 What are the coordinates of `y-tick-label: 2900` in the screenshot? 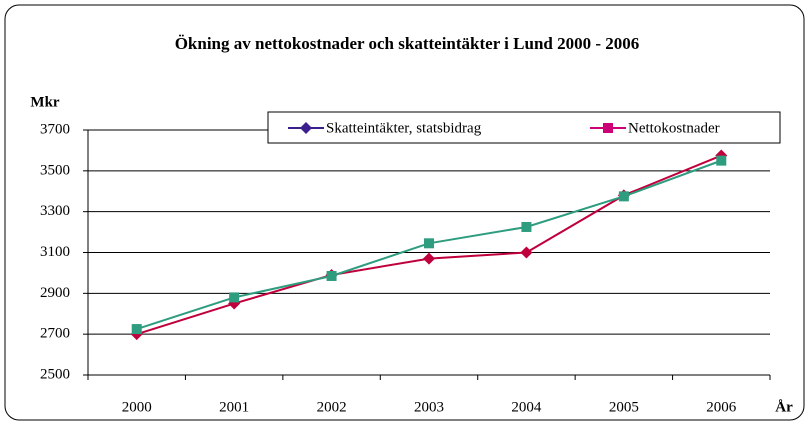 It's located at (55, 293).